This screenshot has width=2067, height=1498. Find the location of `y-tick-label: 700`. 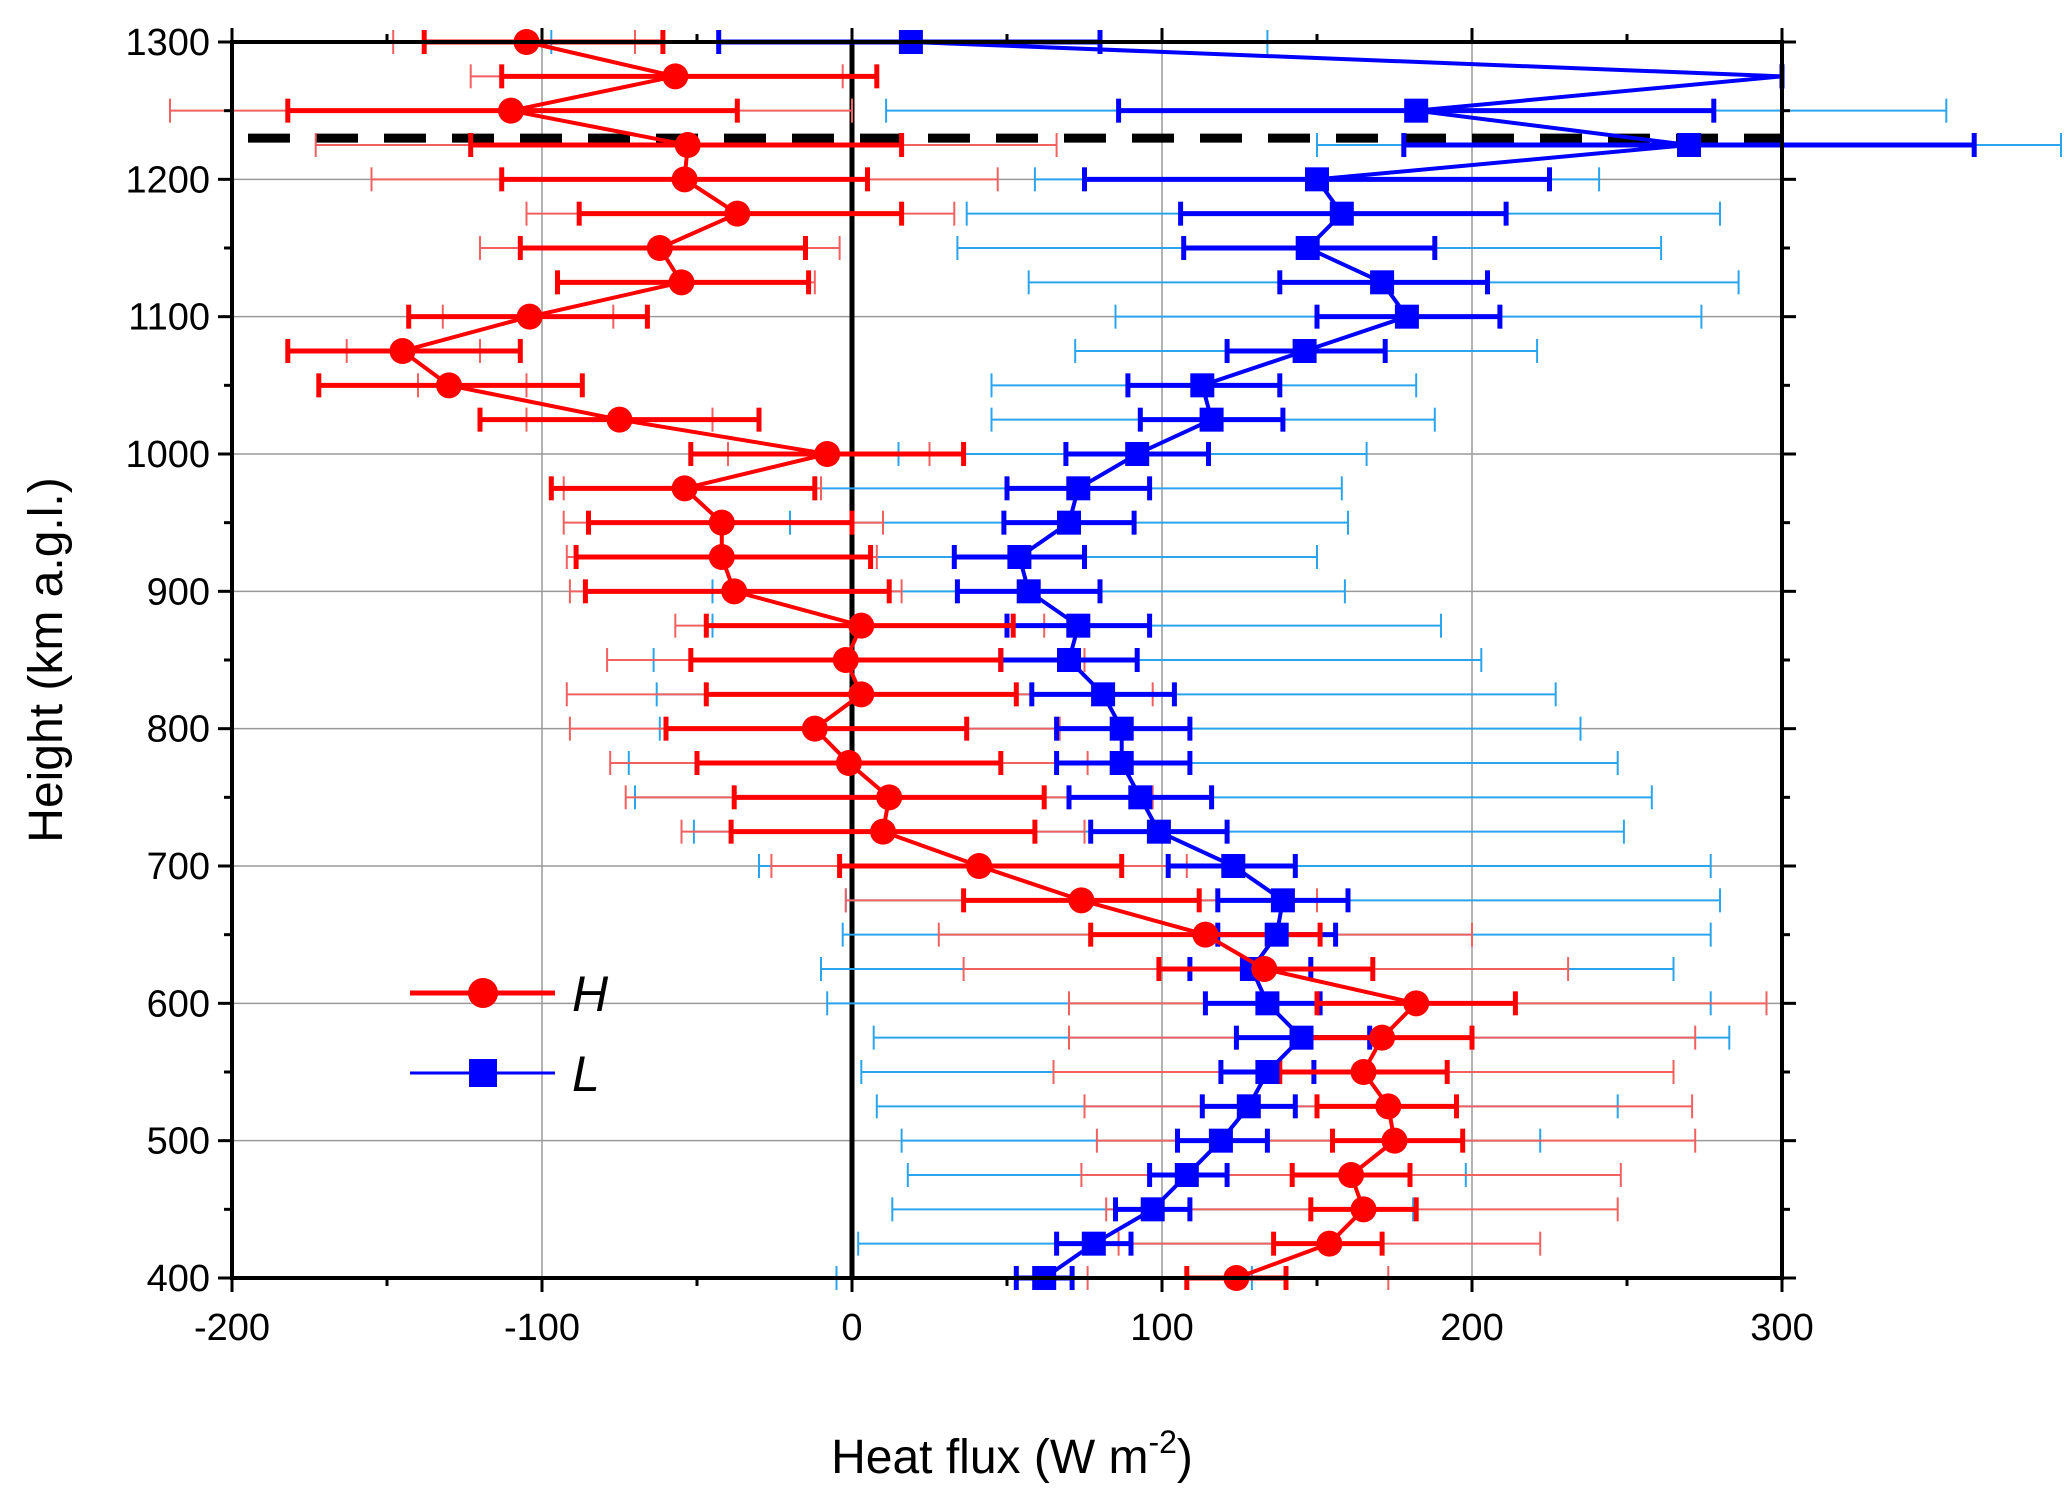

y-tick-label: 700 is located at coordinates (178, 867).